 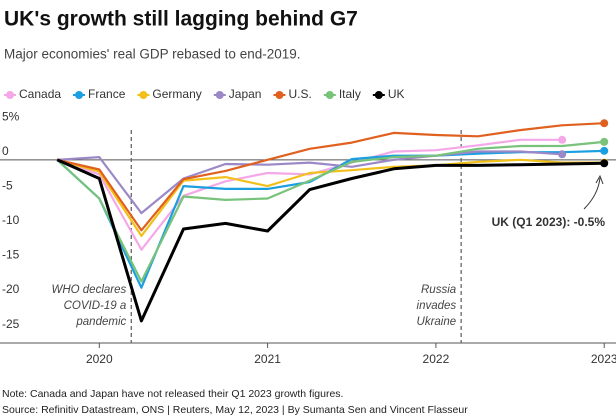 I want to click on y-tick-label: -10, so click(x=11, y=220).